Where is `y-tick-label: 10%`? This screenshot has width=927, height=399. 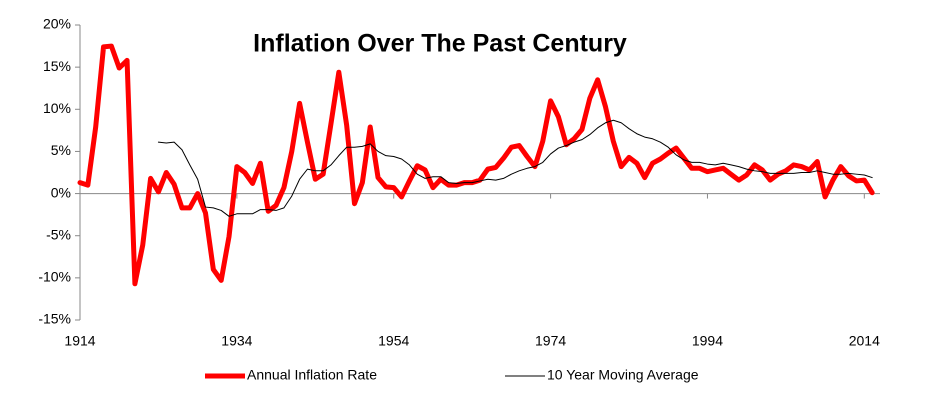 y-tick-label: 10% is located at coordinates (57, 108).